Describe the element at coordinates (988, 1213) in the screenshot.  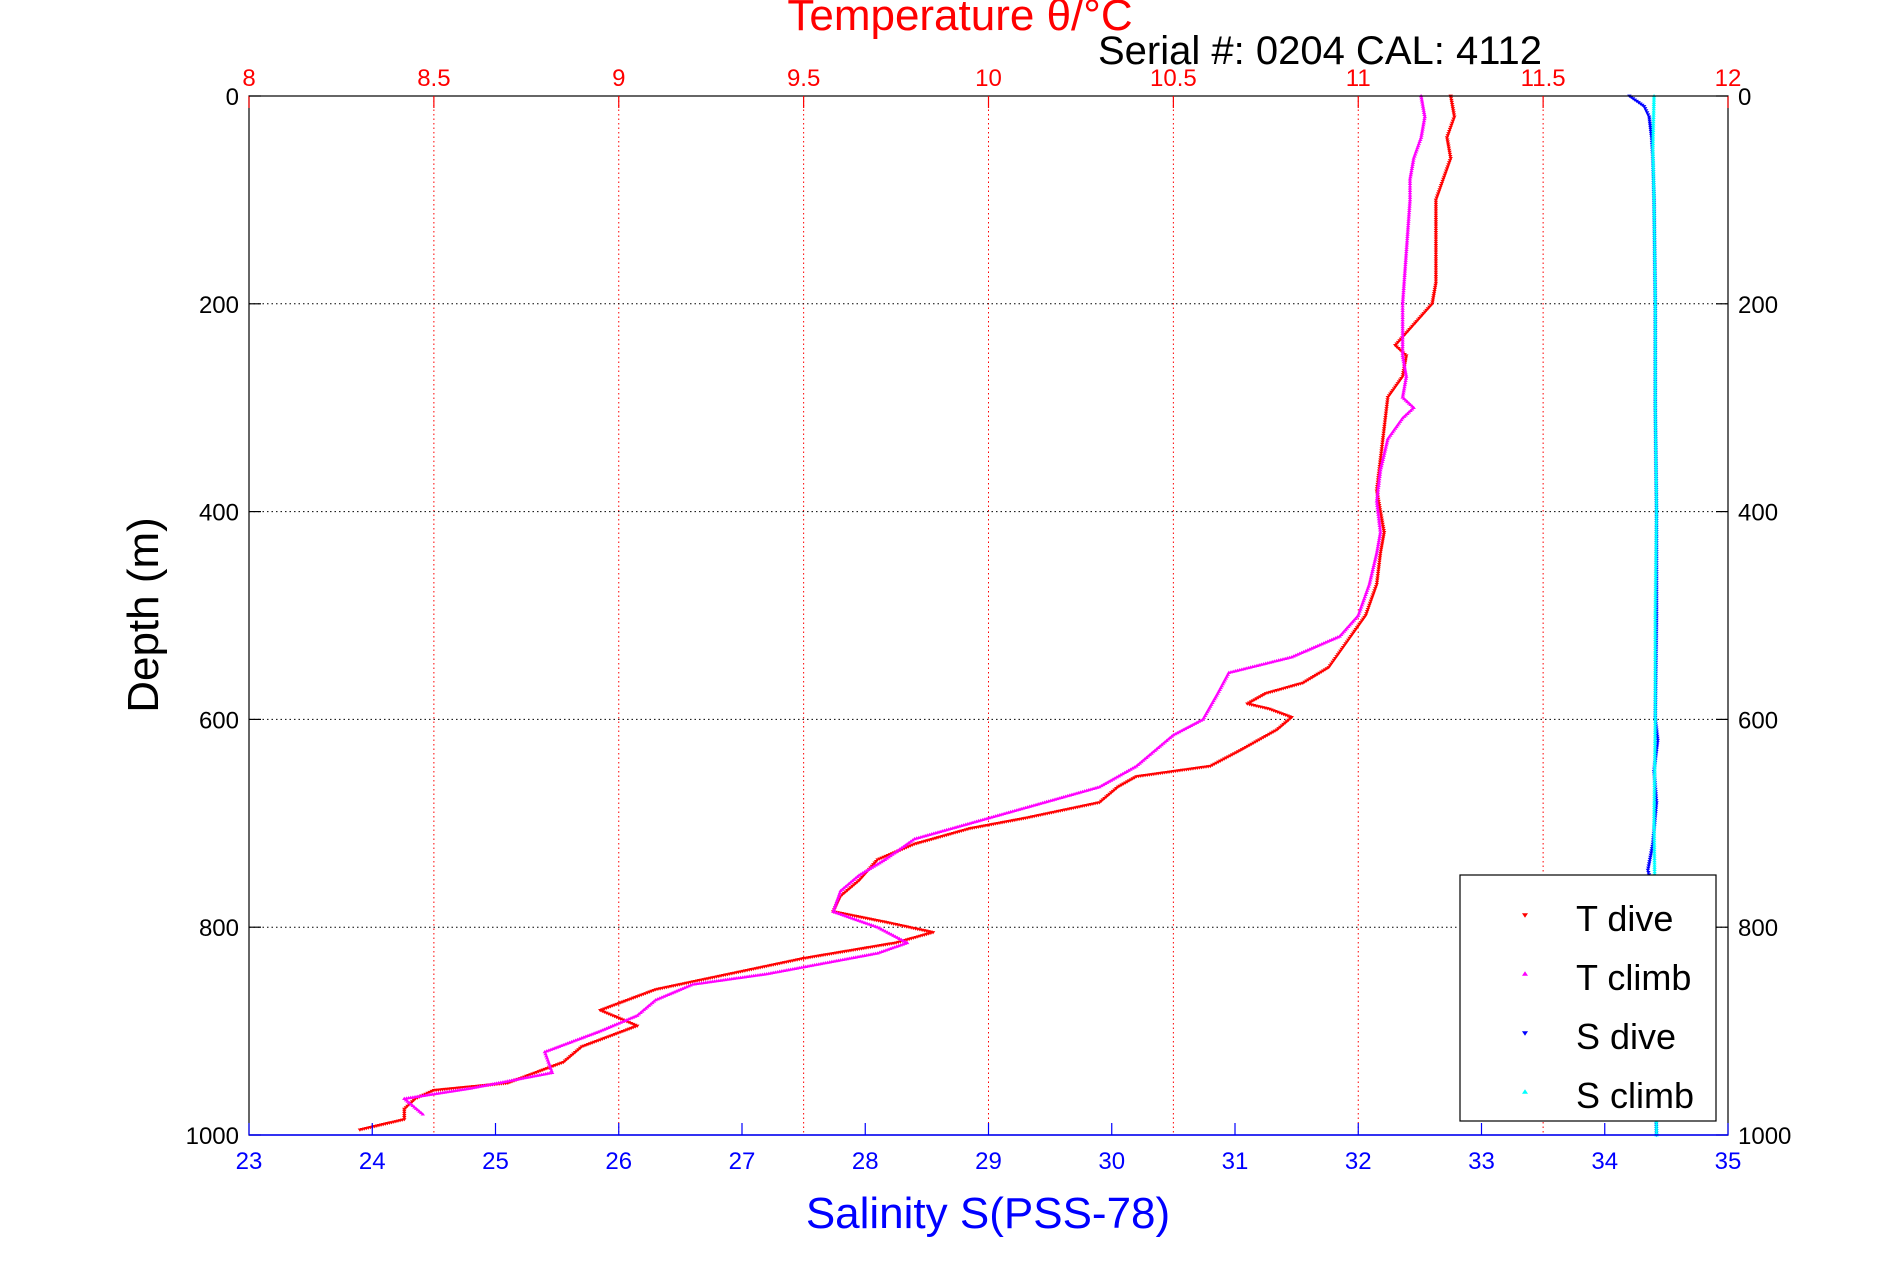
I see `x-axis-label: Salinity S(PSS-78)` at that location.